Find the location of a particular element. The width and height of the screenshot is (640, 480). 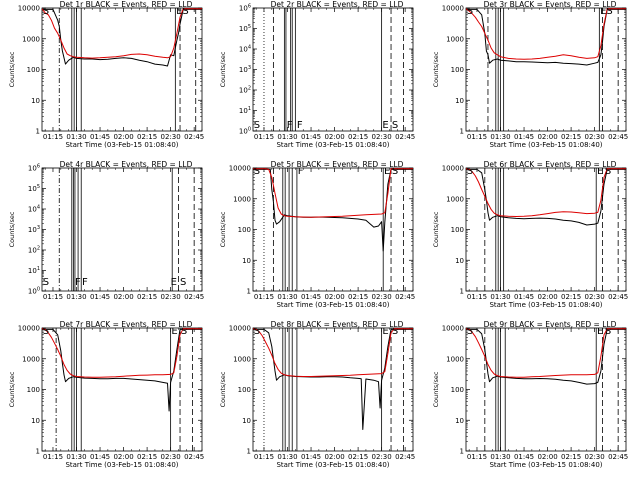

y-tick-label: 10000 is located at coordinates (29, 9).